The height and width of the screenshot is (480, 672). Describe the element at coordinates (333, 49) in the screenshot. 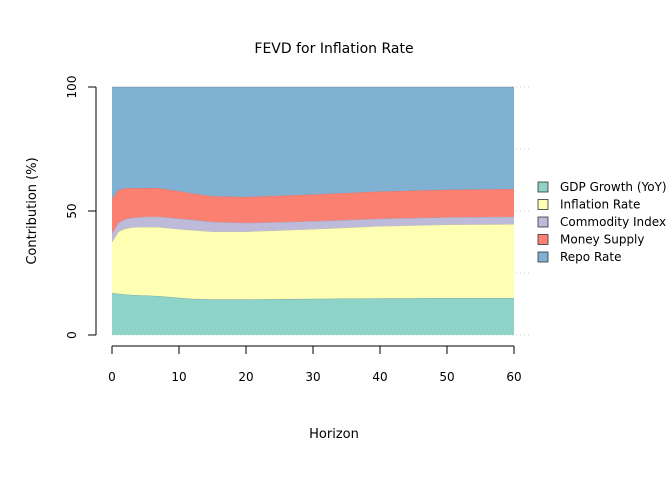

I see `chart-title: FEVD for Inflation Rate` at that location.